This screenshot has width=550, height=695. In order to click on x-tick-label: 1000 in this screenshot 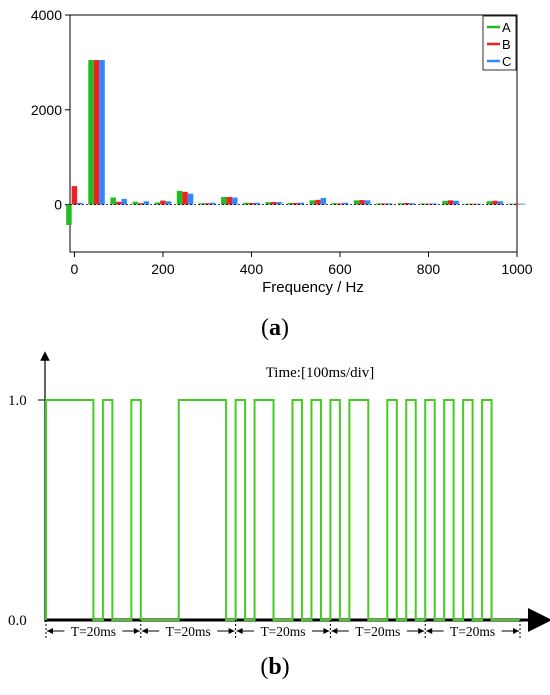, I will do `click(516, 269)`.